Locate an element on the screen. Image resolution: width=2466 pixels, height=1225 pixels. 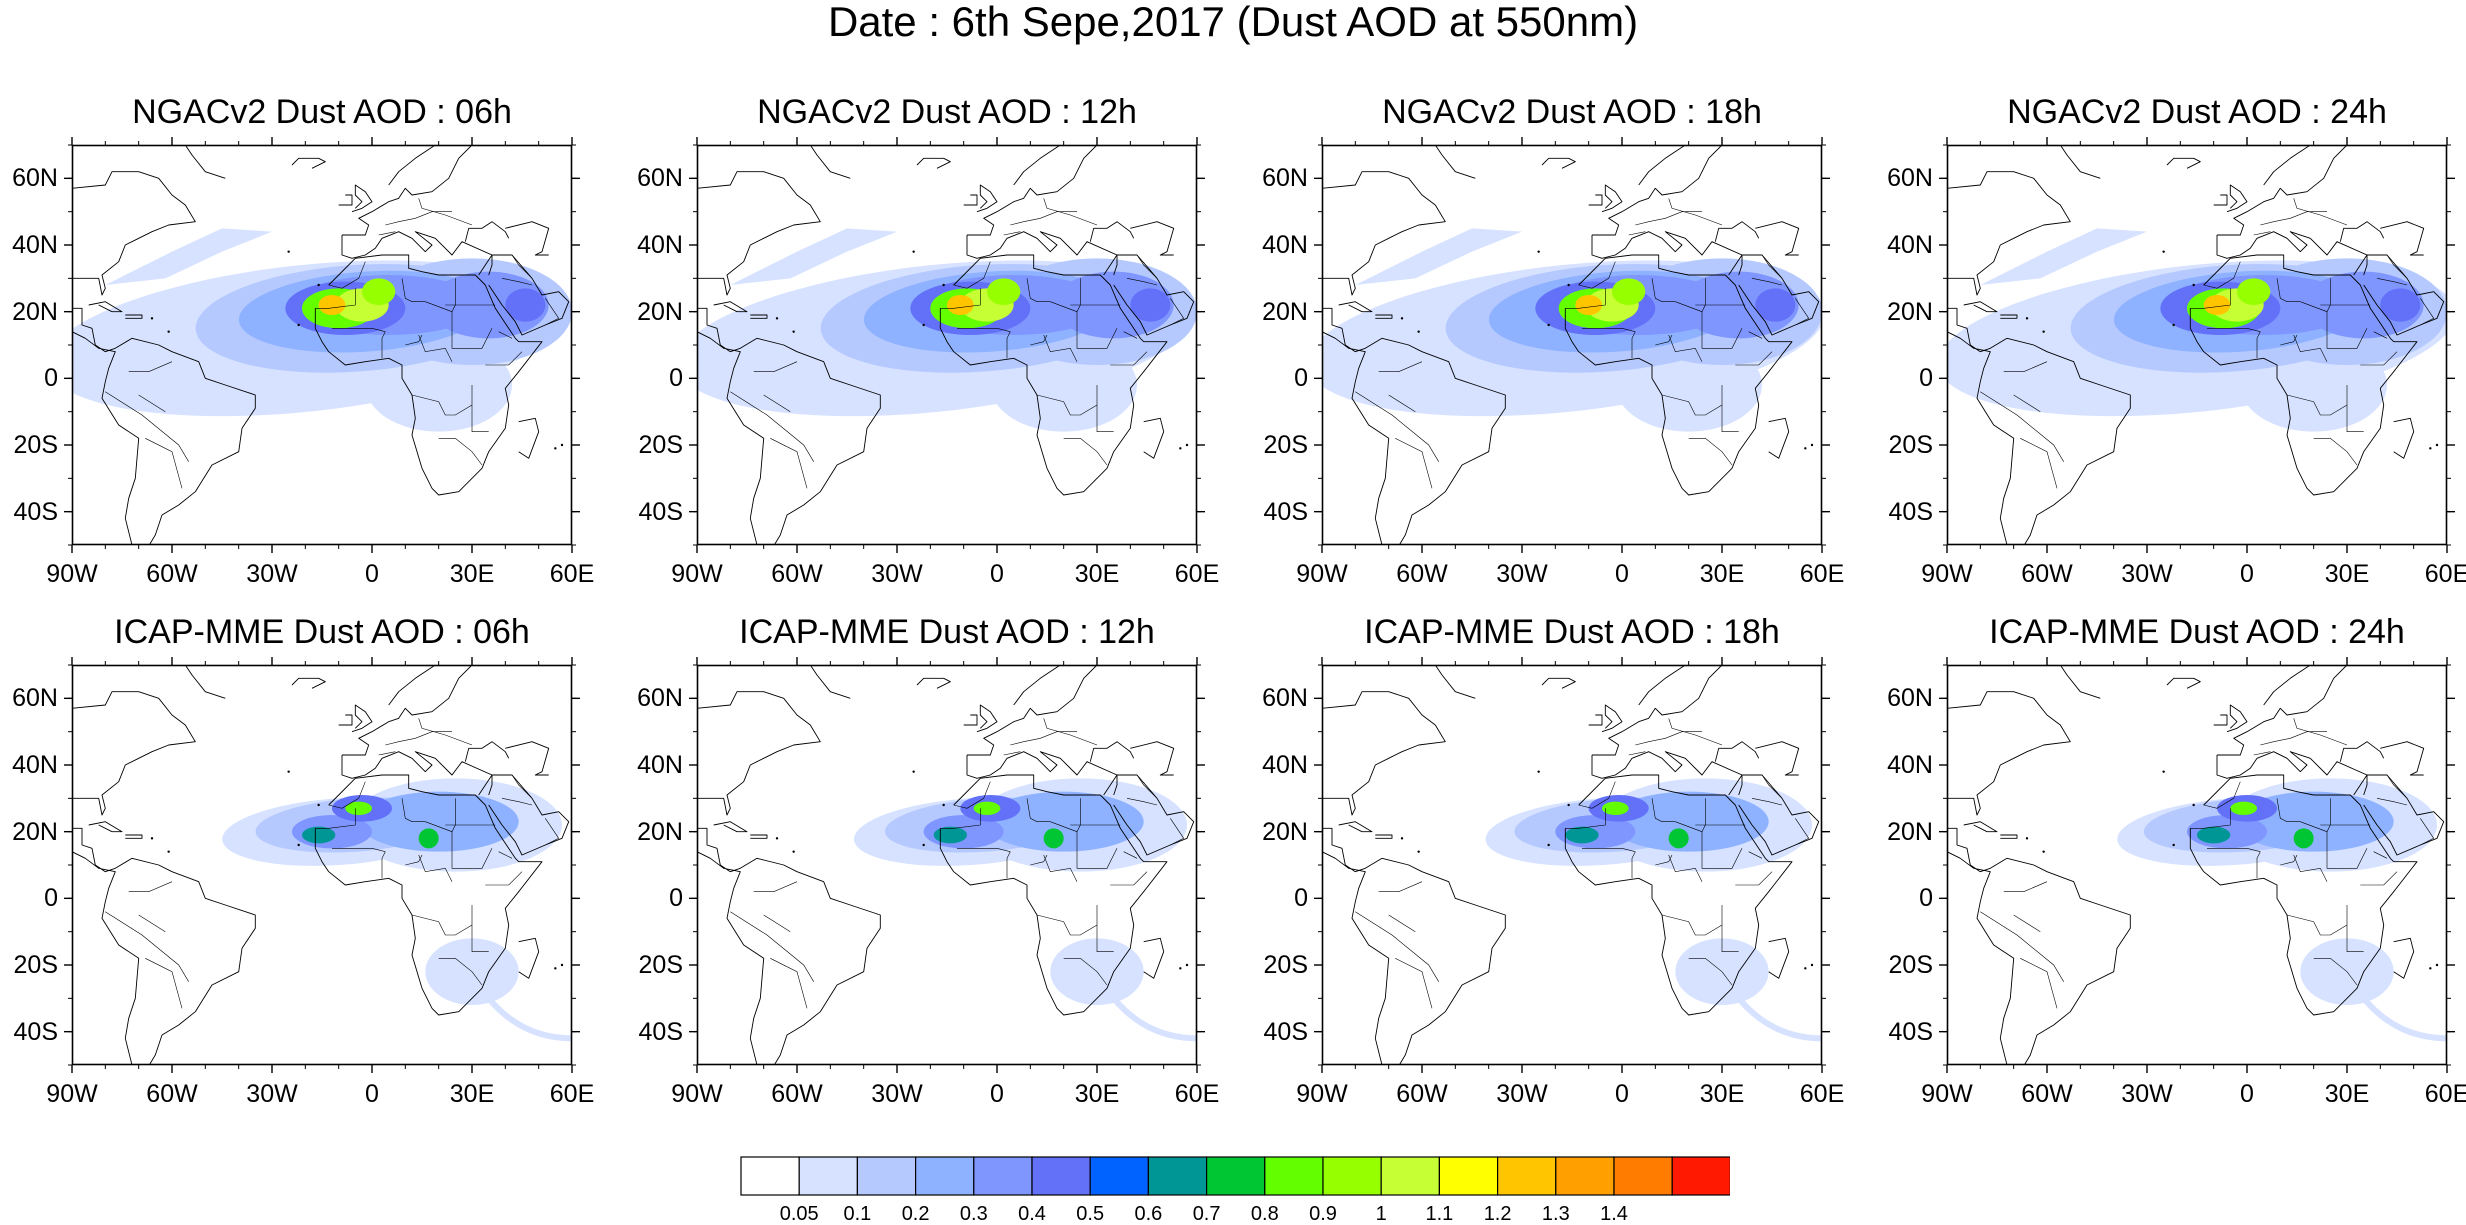
map-frame is located at coordinates (322, 345).